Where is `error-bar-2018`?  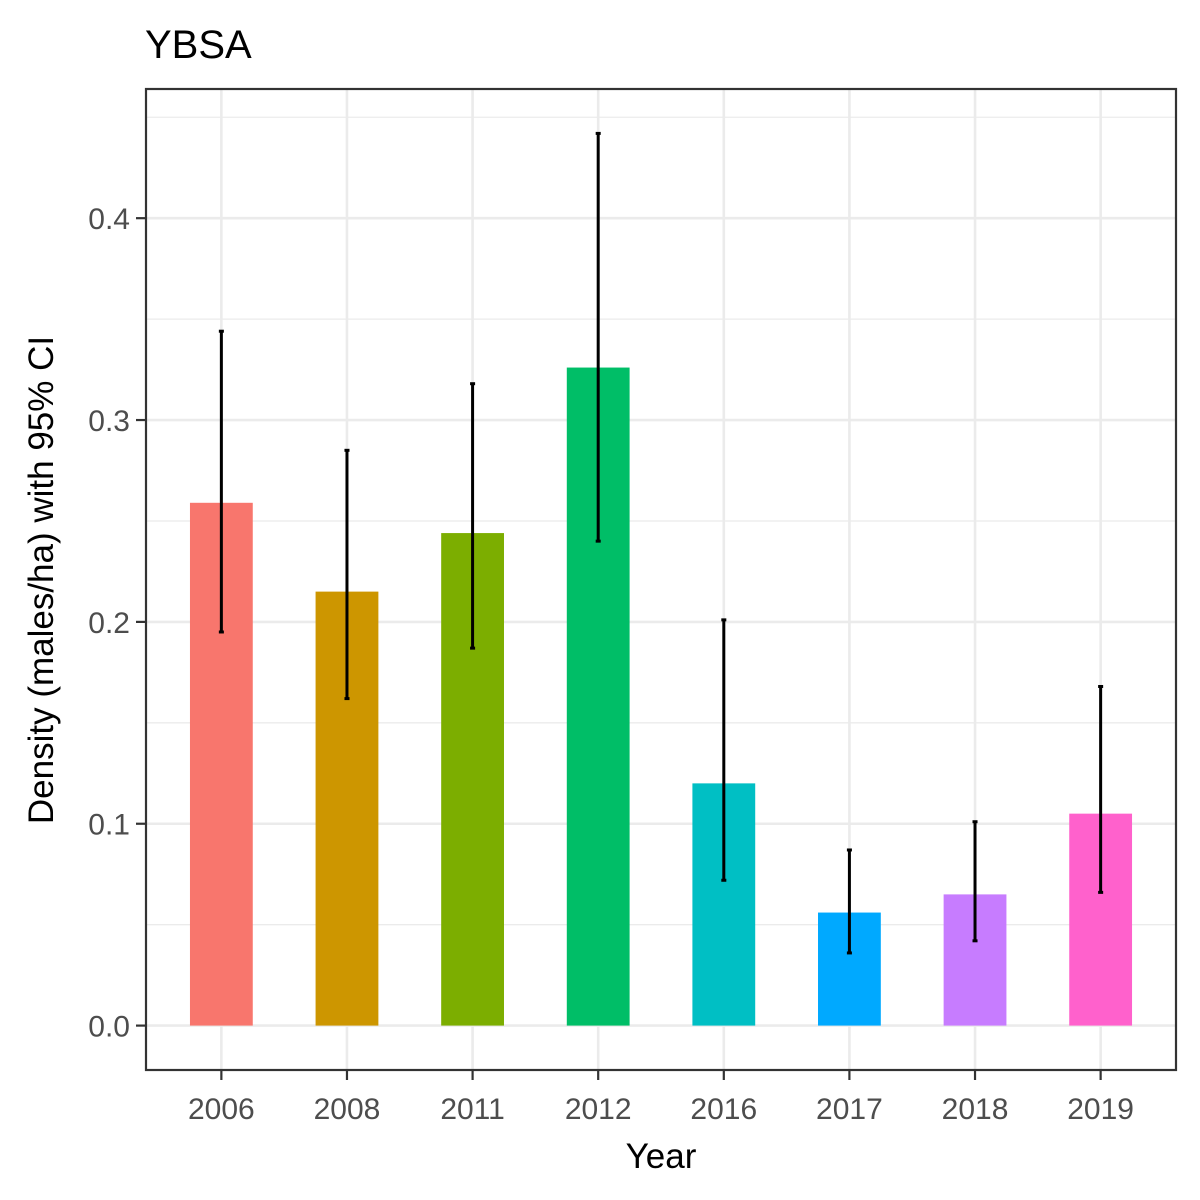 error-bar-2018 is located at coordinates (975, 881).